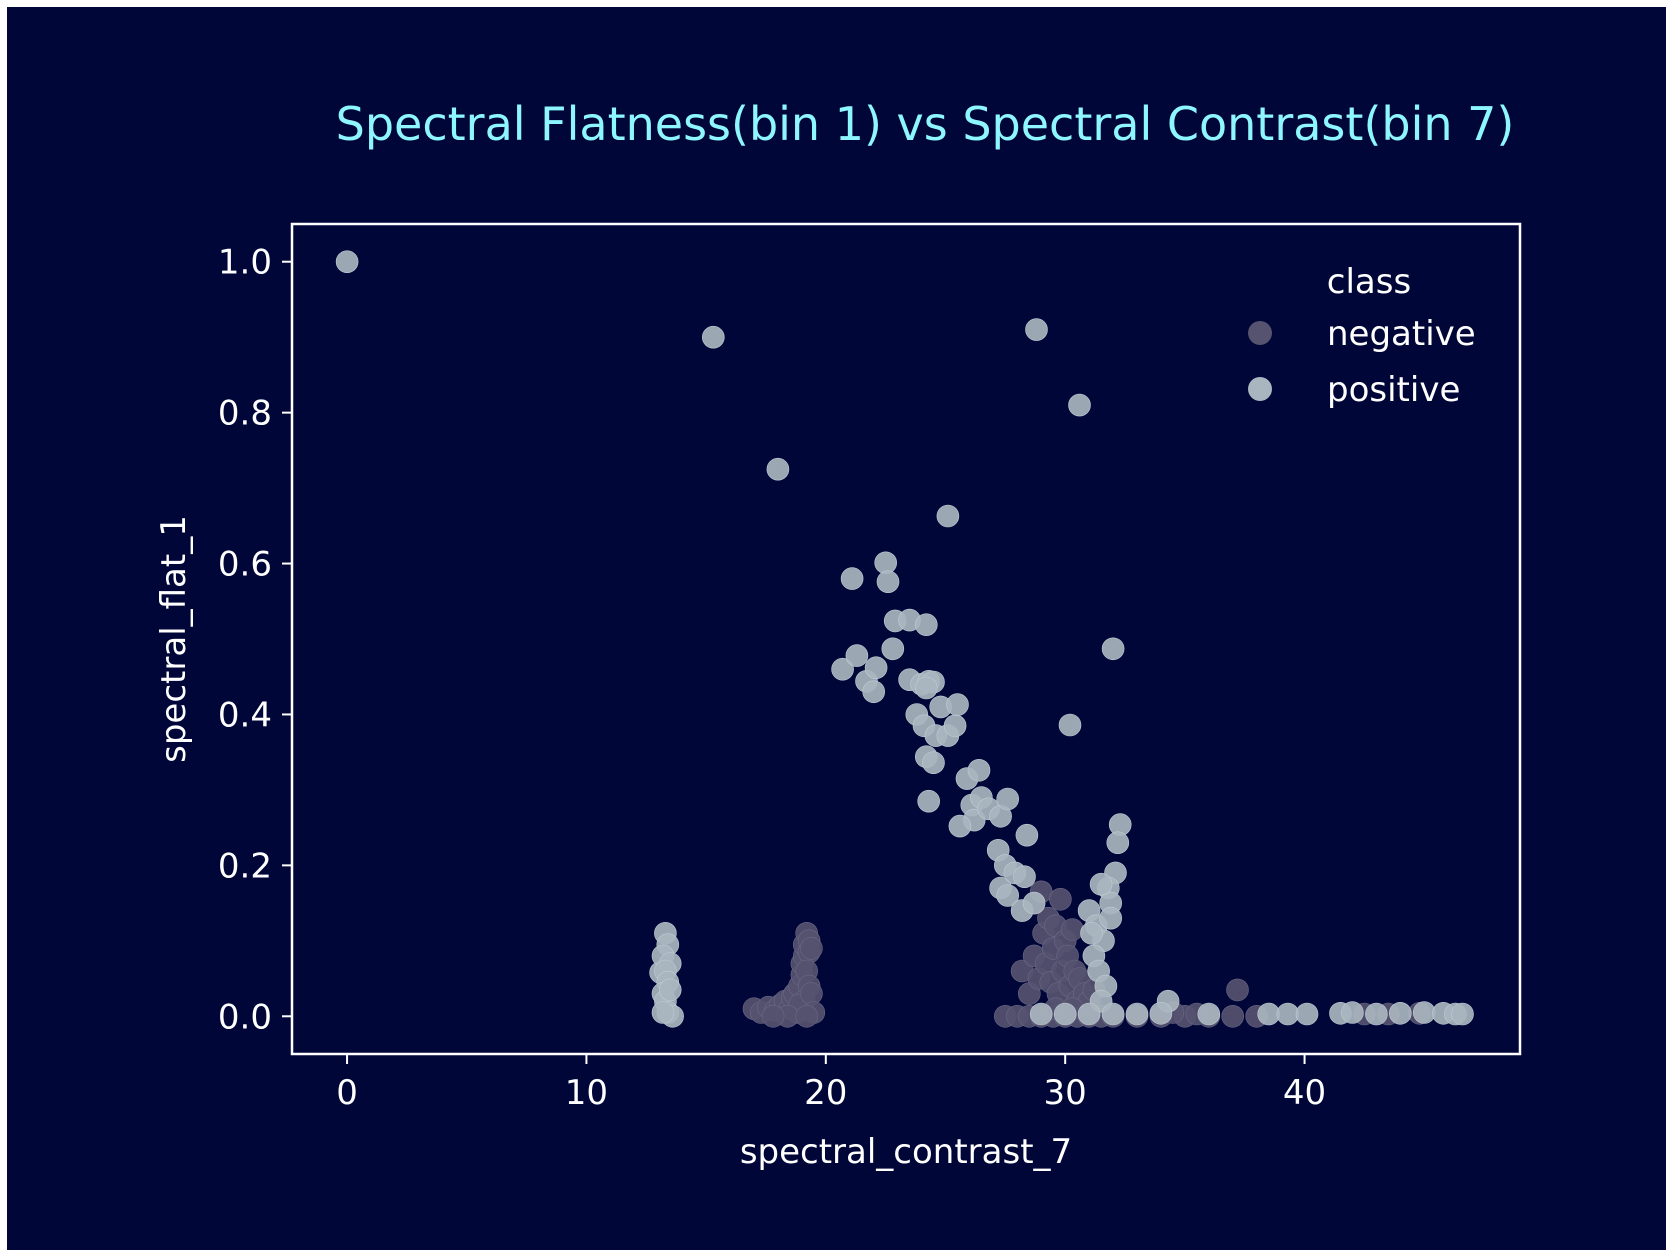 The width and height of the screenshot is (1666, 1250). I want to click on legend: class negative positive, so click(1362, 336).